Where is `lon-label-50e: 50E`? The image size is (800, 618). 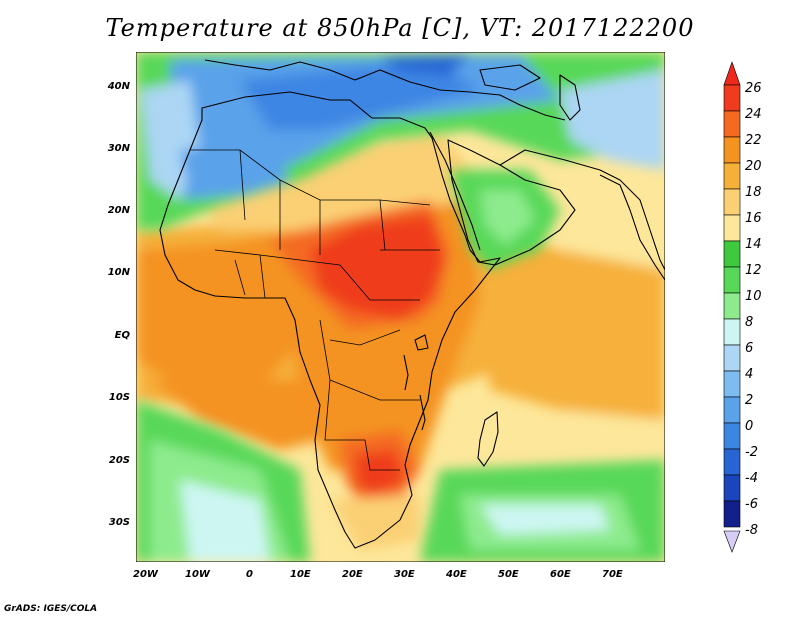 lon-label-50e: 50E is located at coordinates (508, 574).